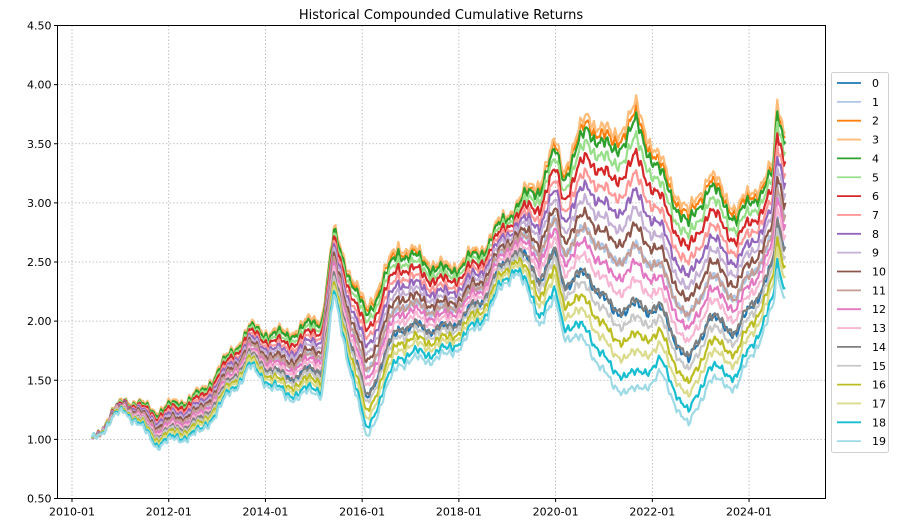 Image resolution: width=907 pixels, height=531 pixels. Describe the element at coordinates (861, 309) in the screenshot. I see `legend-item-12: 12` at that location.